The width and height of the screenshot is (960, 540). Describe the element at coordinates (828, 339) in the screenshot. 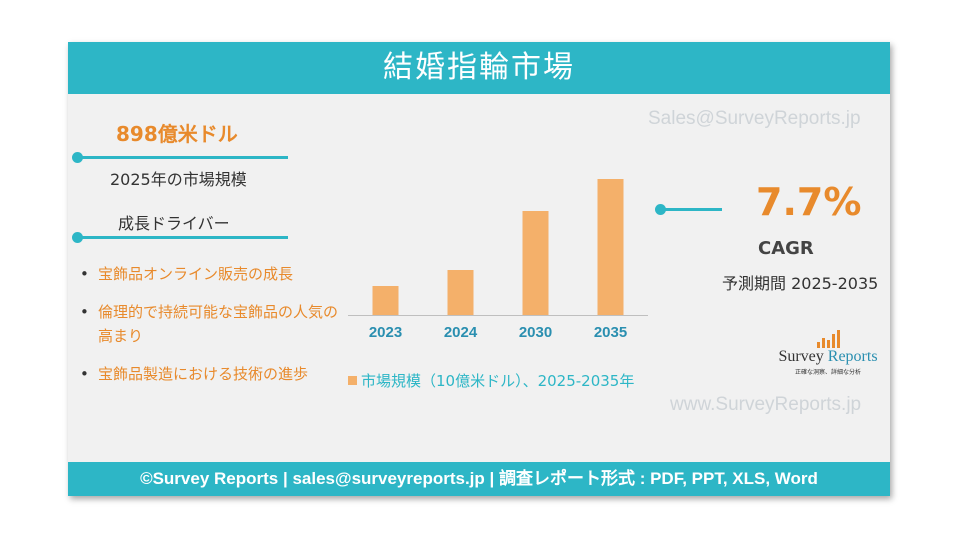

I see `logo-bars-icon` at that location.